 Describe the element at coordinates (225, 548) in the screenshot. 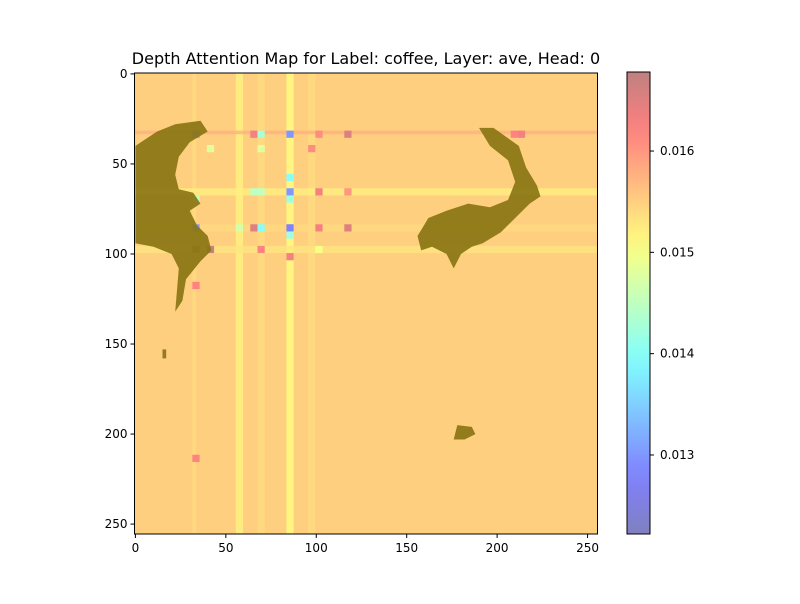

I see `x-tick-label: 50` at that location.